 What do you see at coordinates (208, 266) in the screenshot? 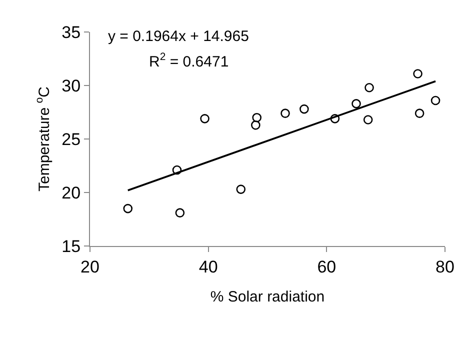
I see `x-tick-label: 40` at bounding box center [208, 266].